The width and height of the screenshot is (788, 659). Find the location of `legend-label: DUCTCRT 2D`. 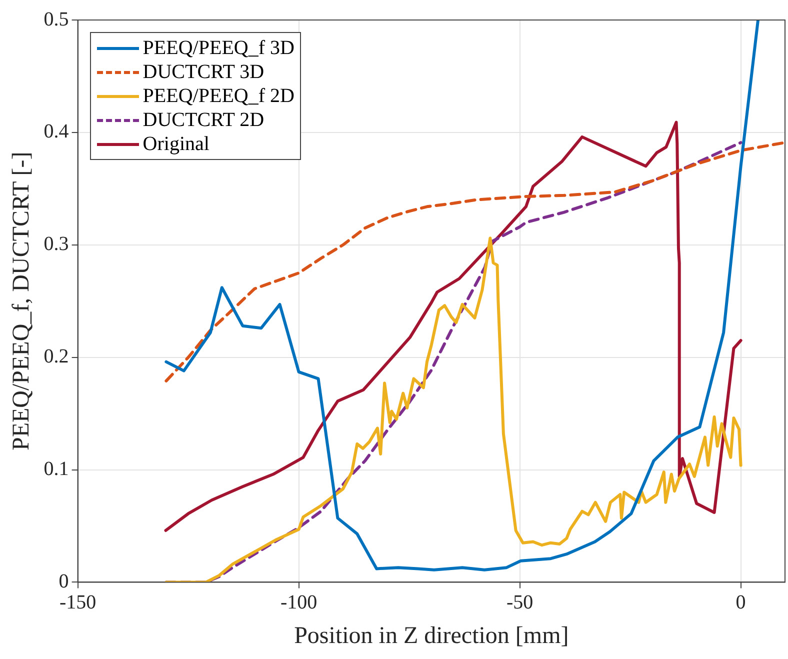

legend-label: DUCTCRT 2D is located at coordinates (203, 120).